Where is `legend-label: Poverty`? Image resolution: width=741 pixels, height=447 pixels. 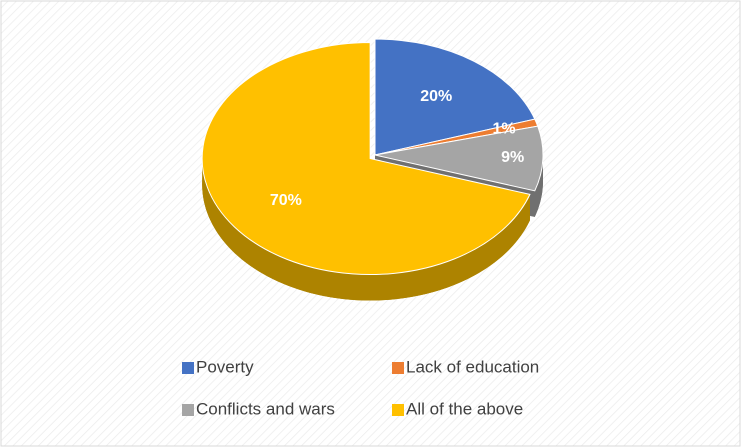 legend-label: Poverty is located at coordinates (225, 366).